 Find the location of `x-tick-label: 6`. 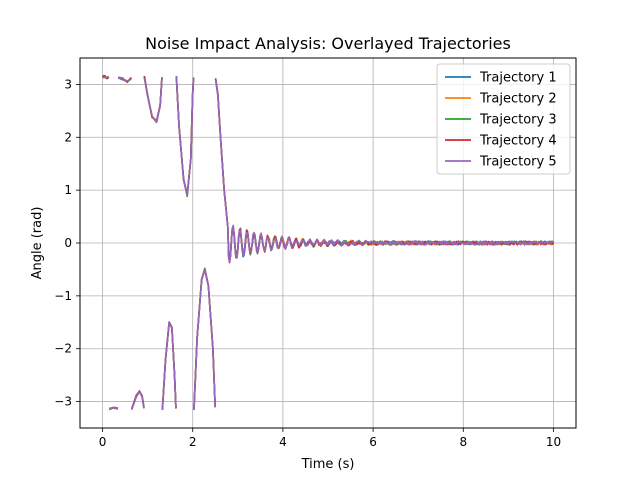

x-tick-label: 6 is located at coordinates (373, 442).